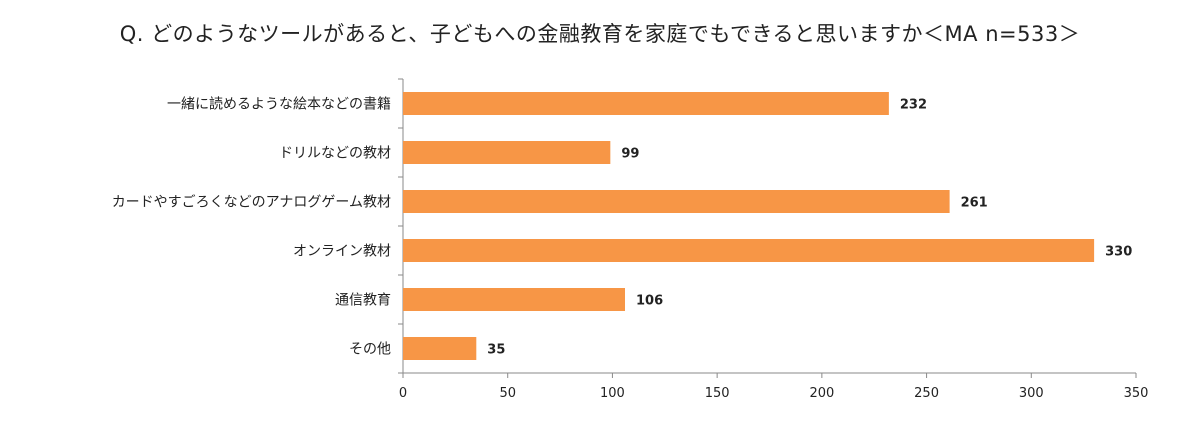 The width and height of the screenshot is (1200, 429). Describe the element at coordinates (630, 154) in the screenshot. I see `value-label: 99` at that location.